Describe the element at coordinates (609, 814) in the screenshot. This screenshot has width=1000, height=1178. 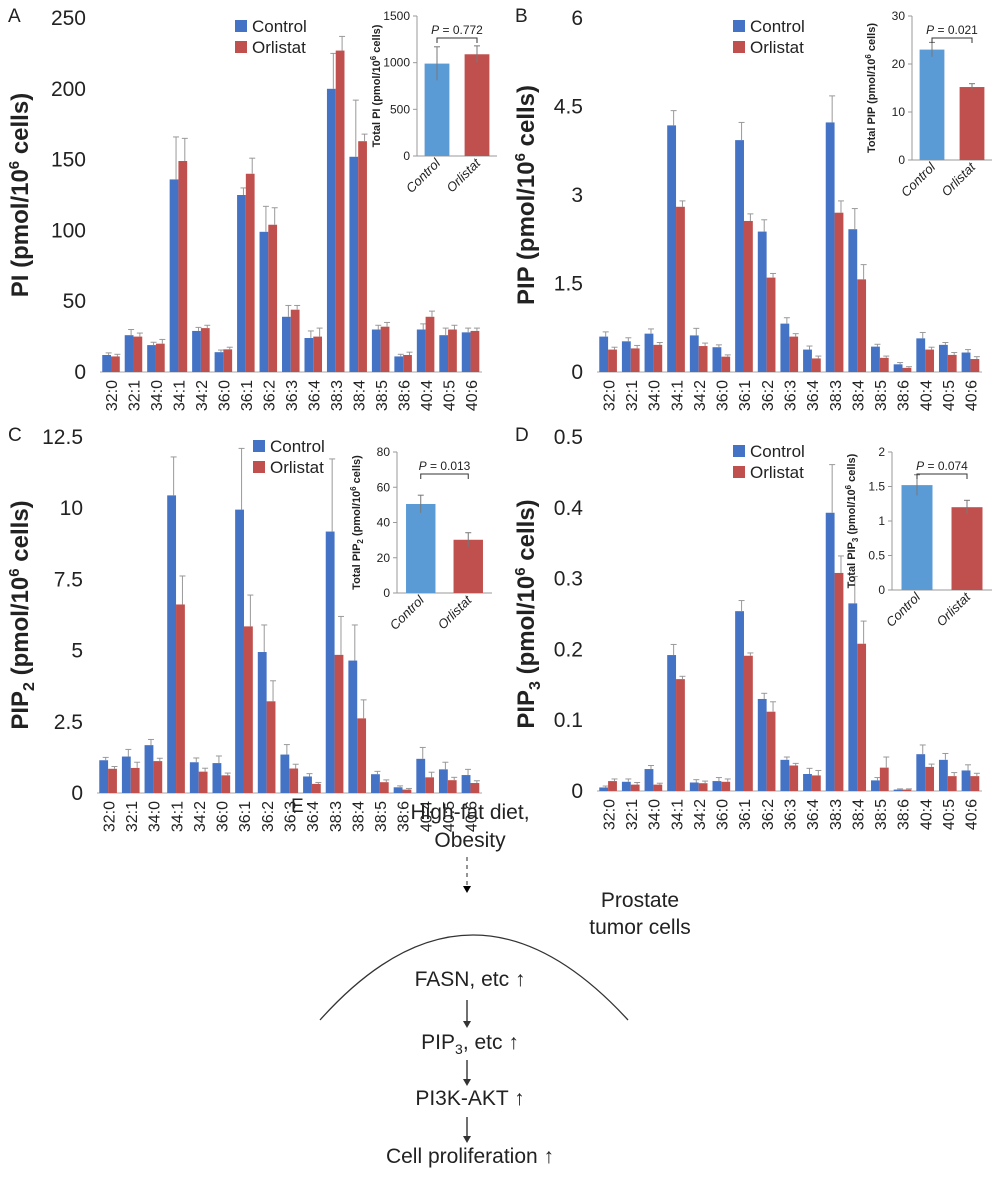
I see `x-tick-label: 32:0` at that location.